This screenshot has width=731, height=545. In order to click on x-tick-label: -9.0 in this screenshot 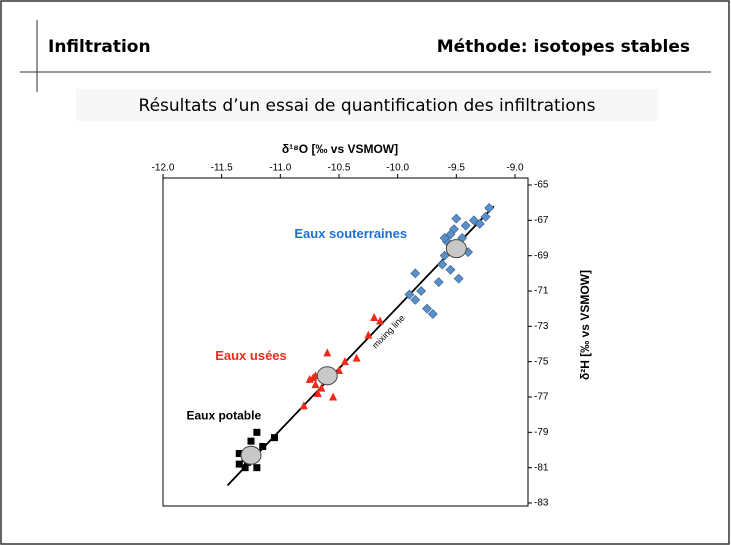, I will do `click(515, 168)`.